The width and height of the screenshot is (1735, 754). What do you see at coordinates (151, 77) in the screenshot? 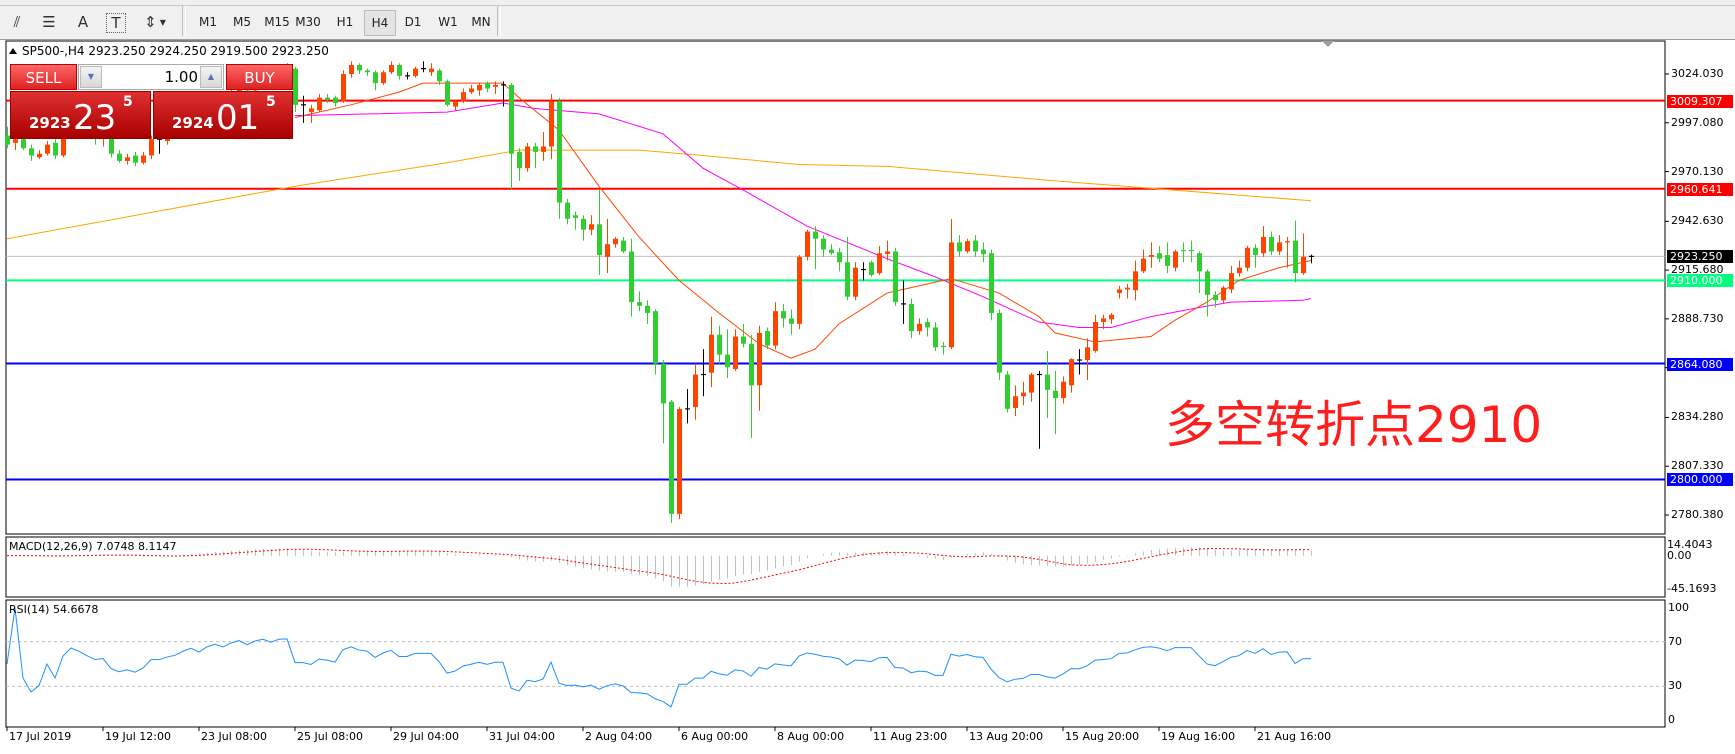
I see `lot-size-field: ▼ 1.00 ▲` at bounding box center [151, 77].